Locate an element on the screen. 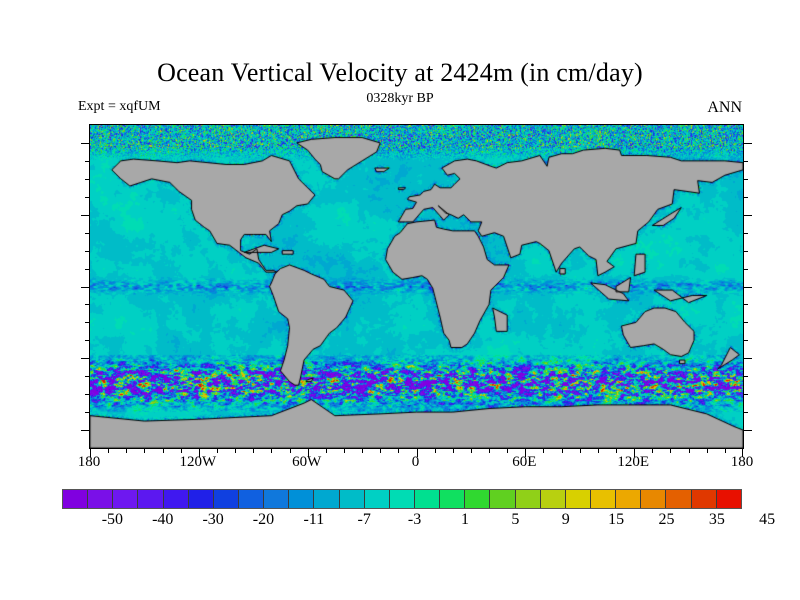  colorbar is located at coordinates (402, 499).